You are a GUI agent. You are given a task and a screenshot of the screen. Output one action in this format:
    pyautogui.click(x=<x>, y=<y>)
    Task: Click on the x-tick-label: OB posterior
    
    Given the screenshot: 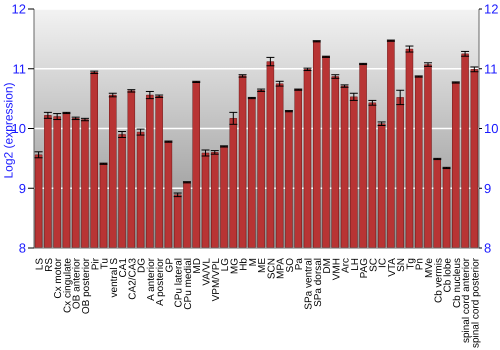 What is the action you would take?
    pyautogui.click(x=86, y=285)
    